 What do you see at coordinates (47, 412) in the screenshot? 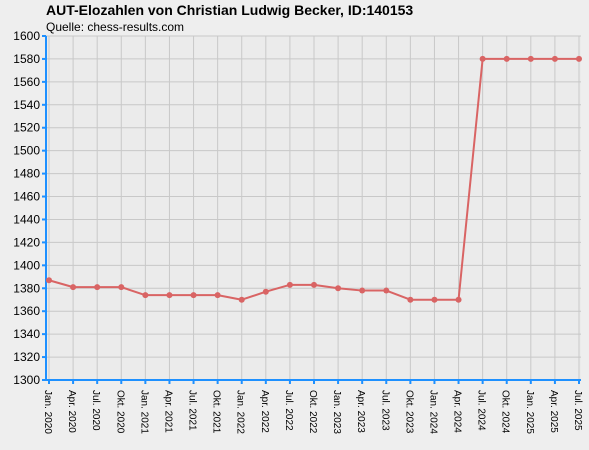
I see `x-tick-label: Jan. 2020` at bounding box center [47, 412].